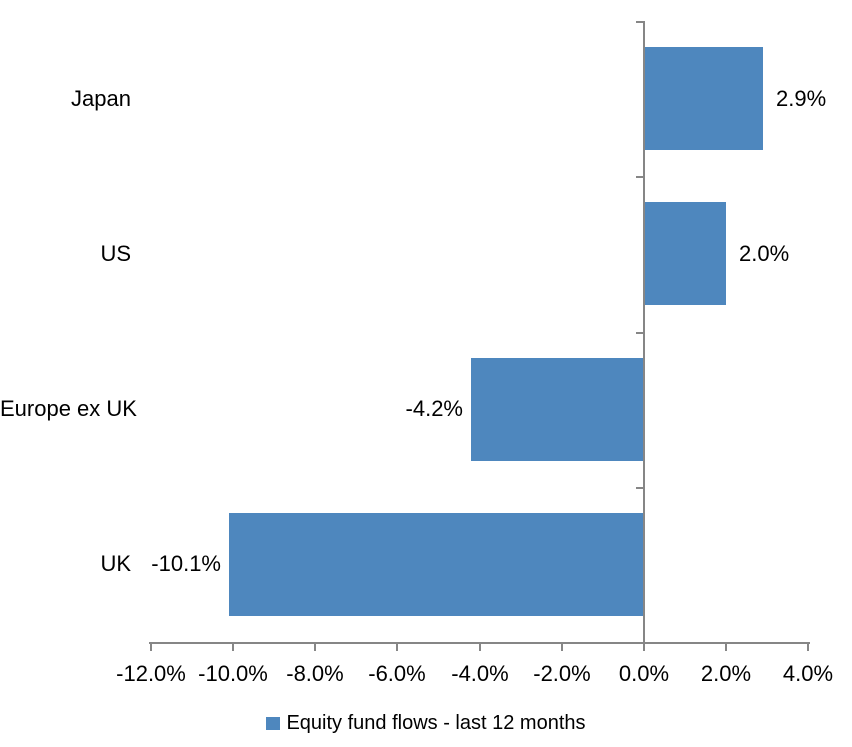 This screenshot has width=852, height=747. Describe the element at coordinates (703, 98) in the screenshot. I see `bar-japan` at that location.